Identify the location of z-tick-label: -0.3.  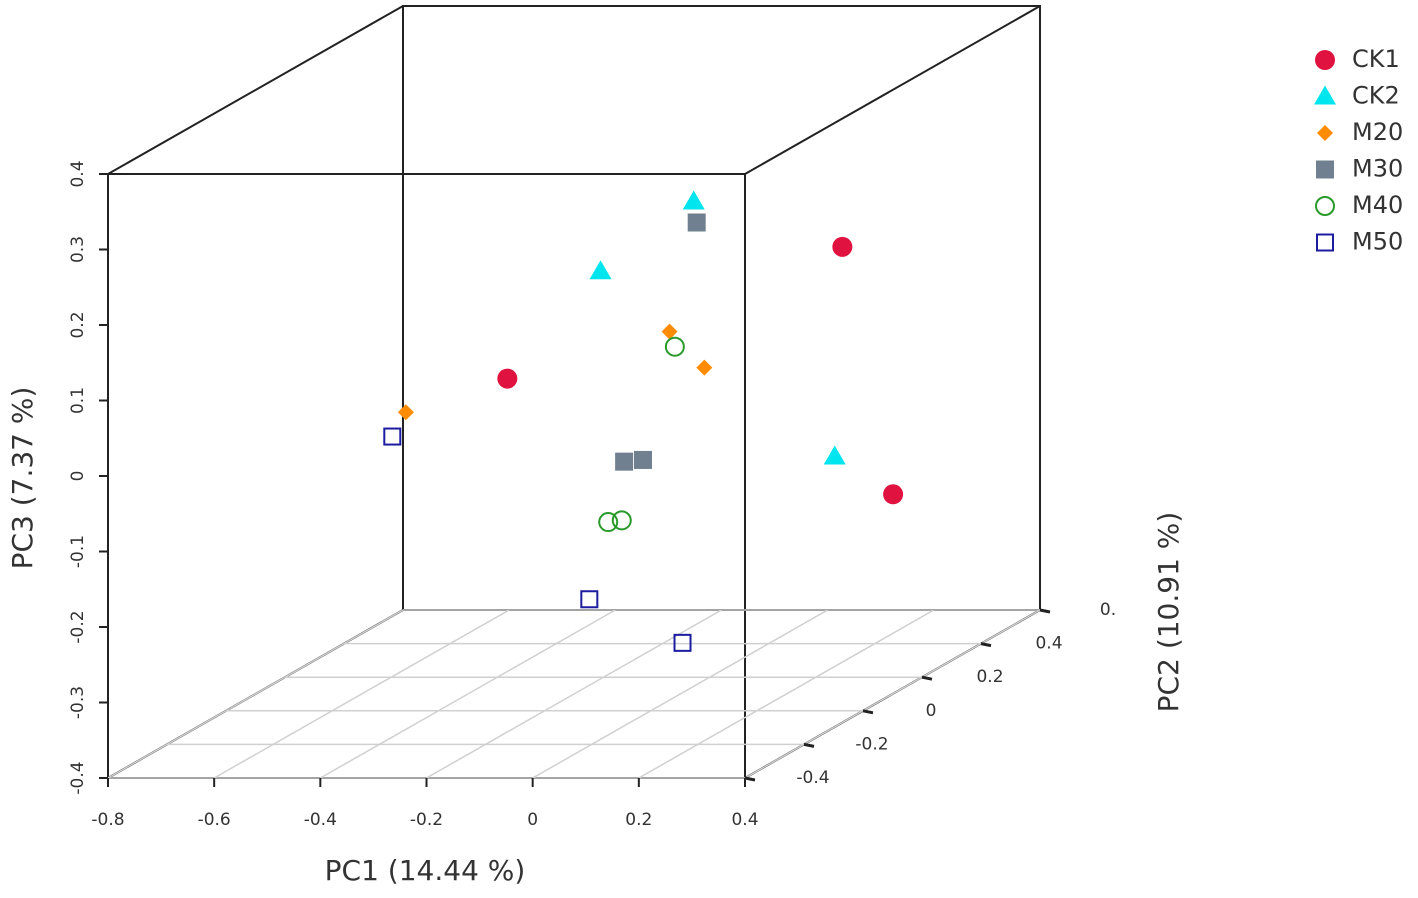
(78, 702).